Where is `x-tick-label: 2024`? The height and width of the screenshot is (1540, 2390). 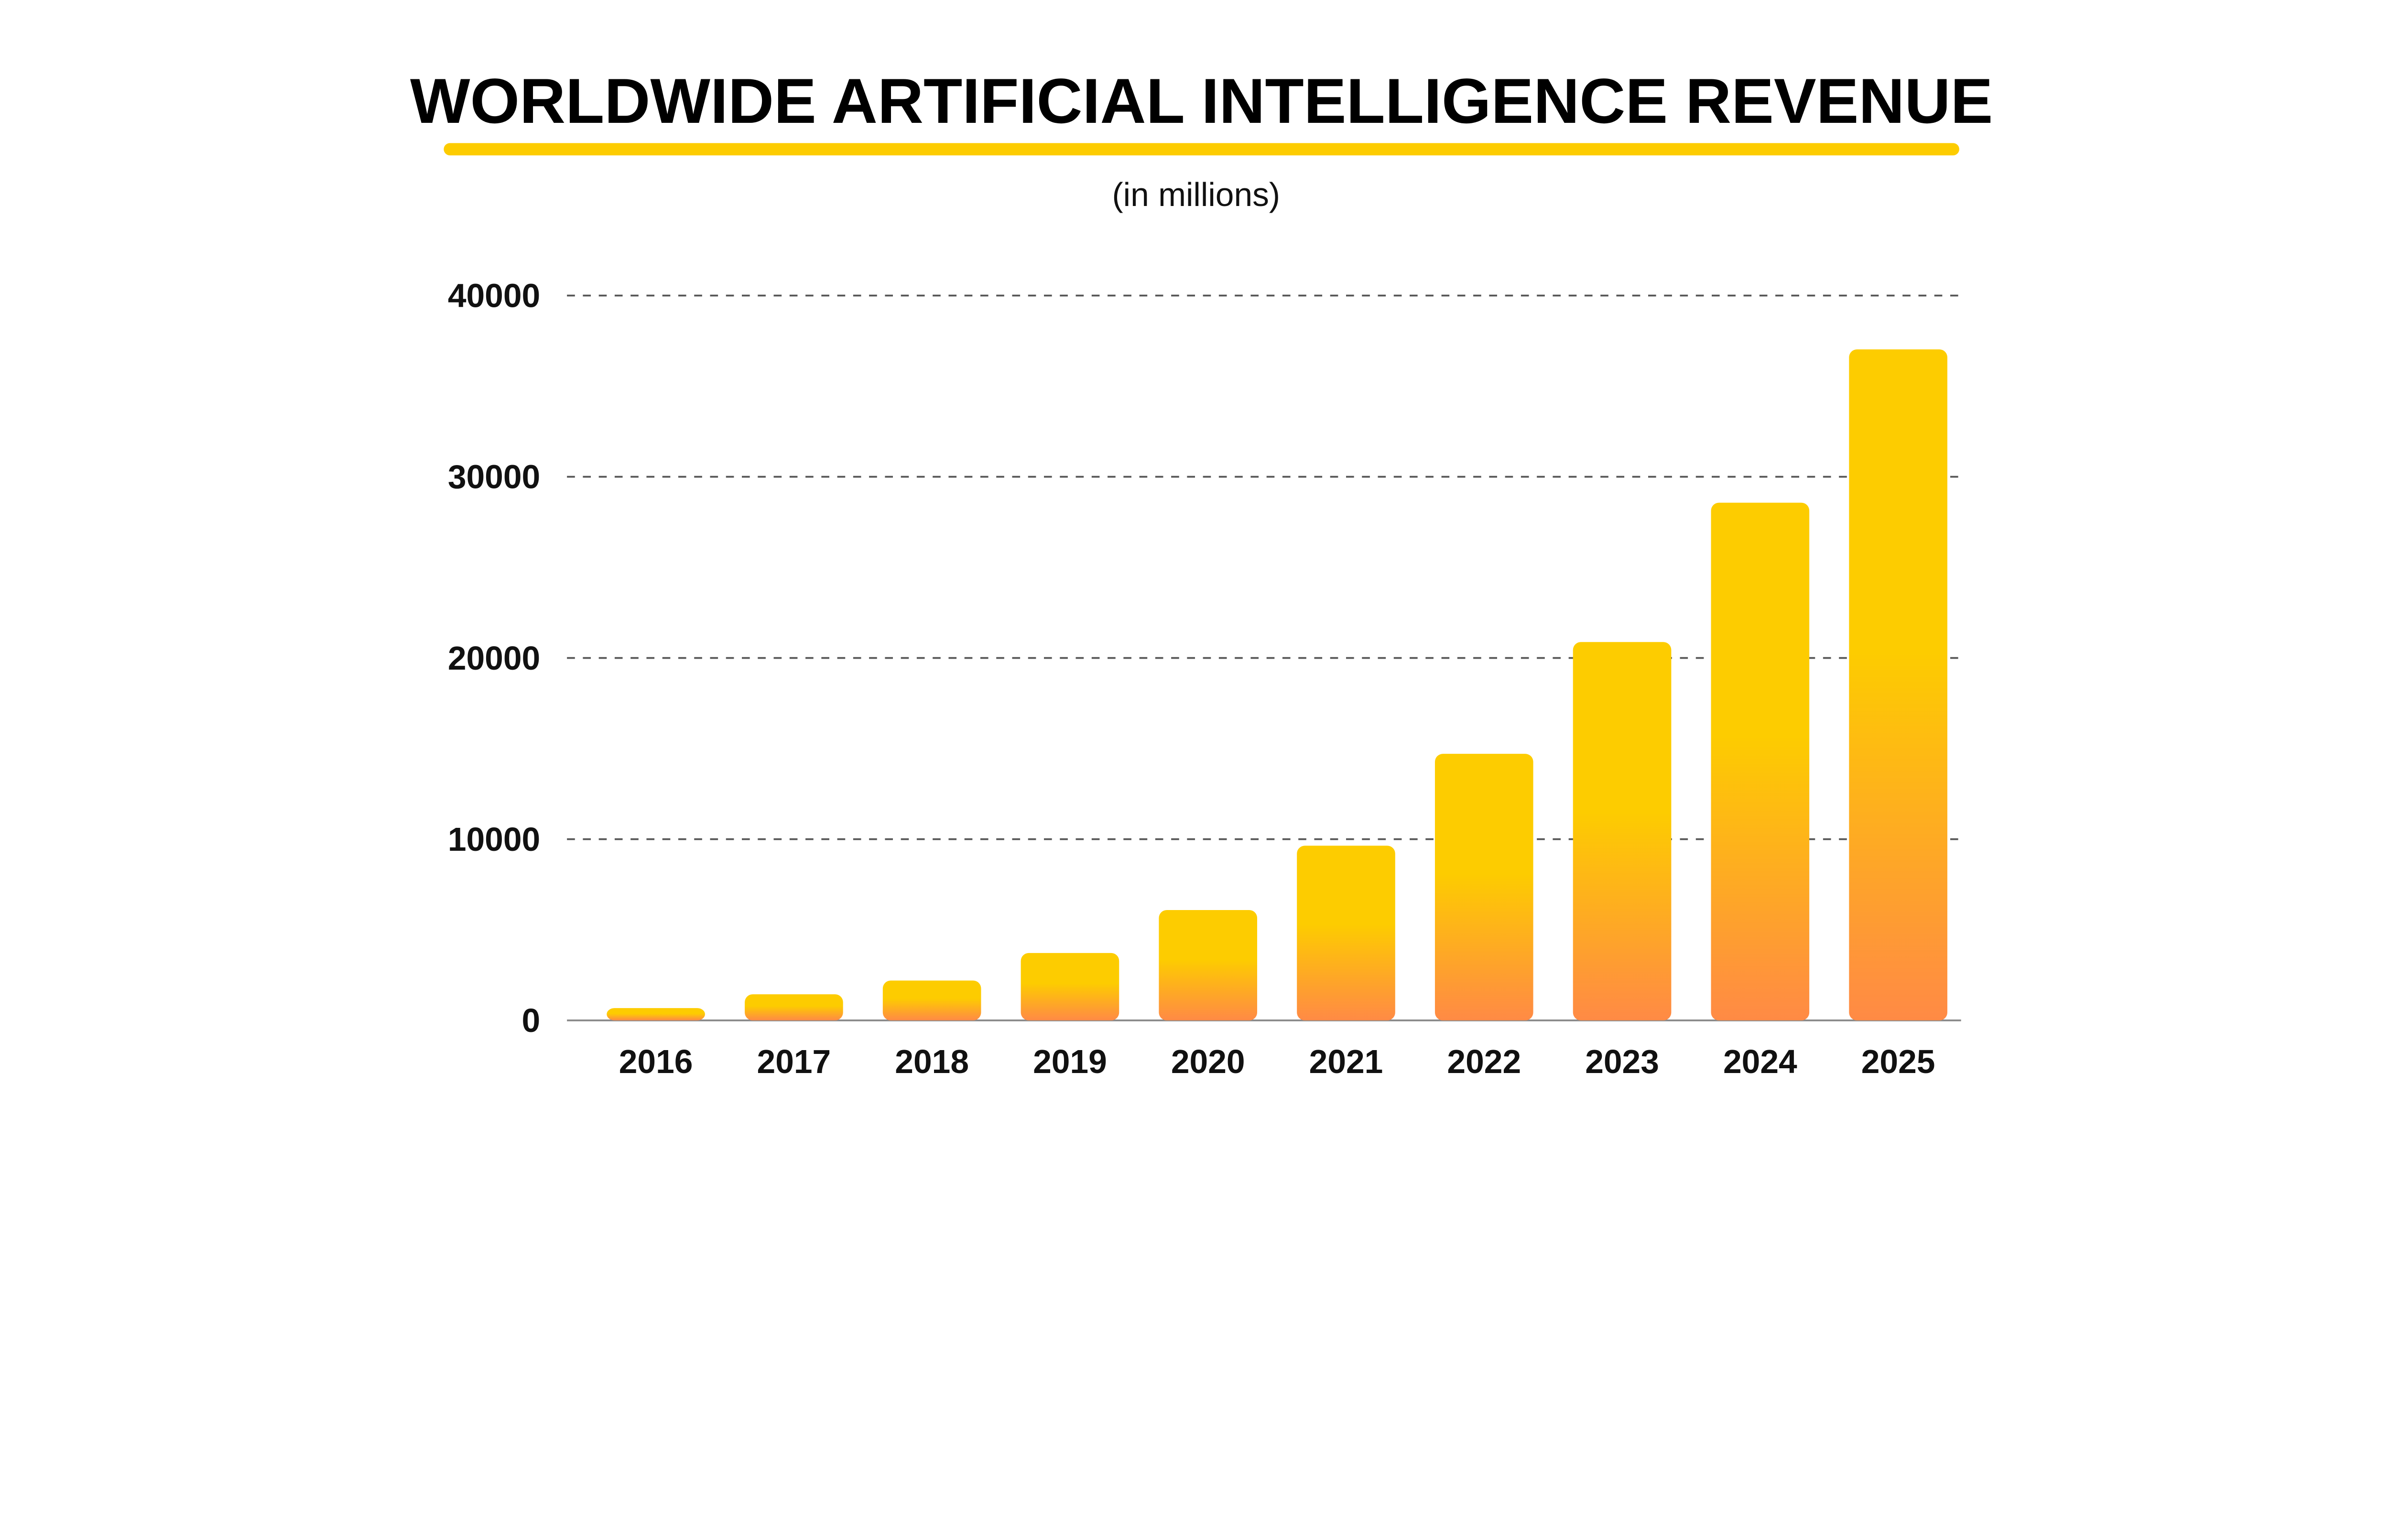 x-tick-label: 2024 is located at coordinates (1760, 1062).